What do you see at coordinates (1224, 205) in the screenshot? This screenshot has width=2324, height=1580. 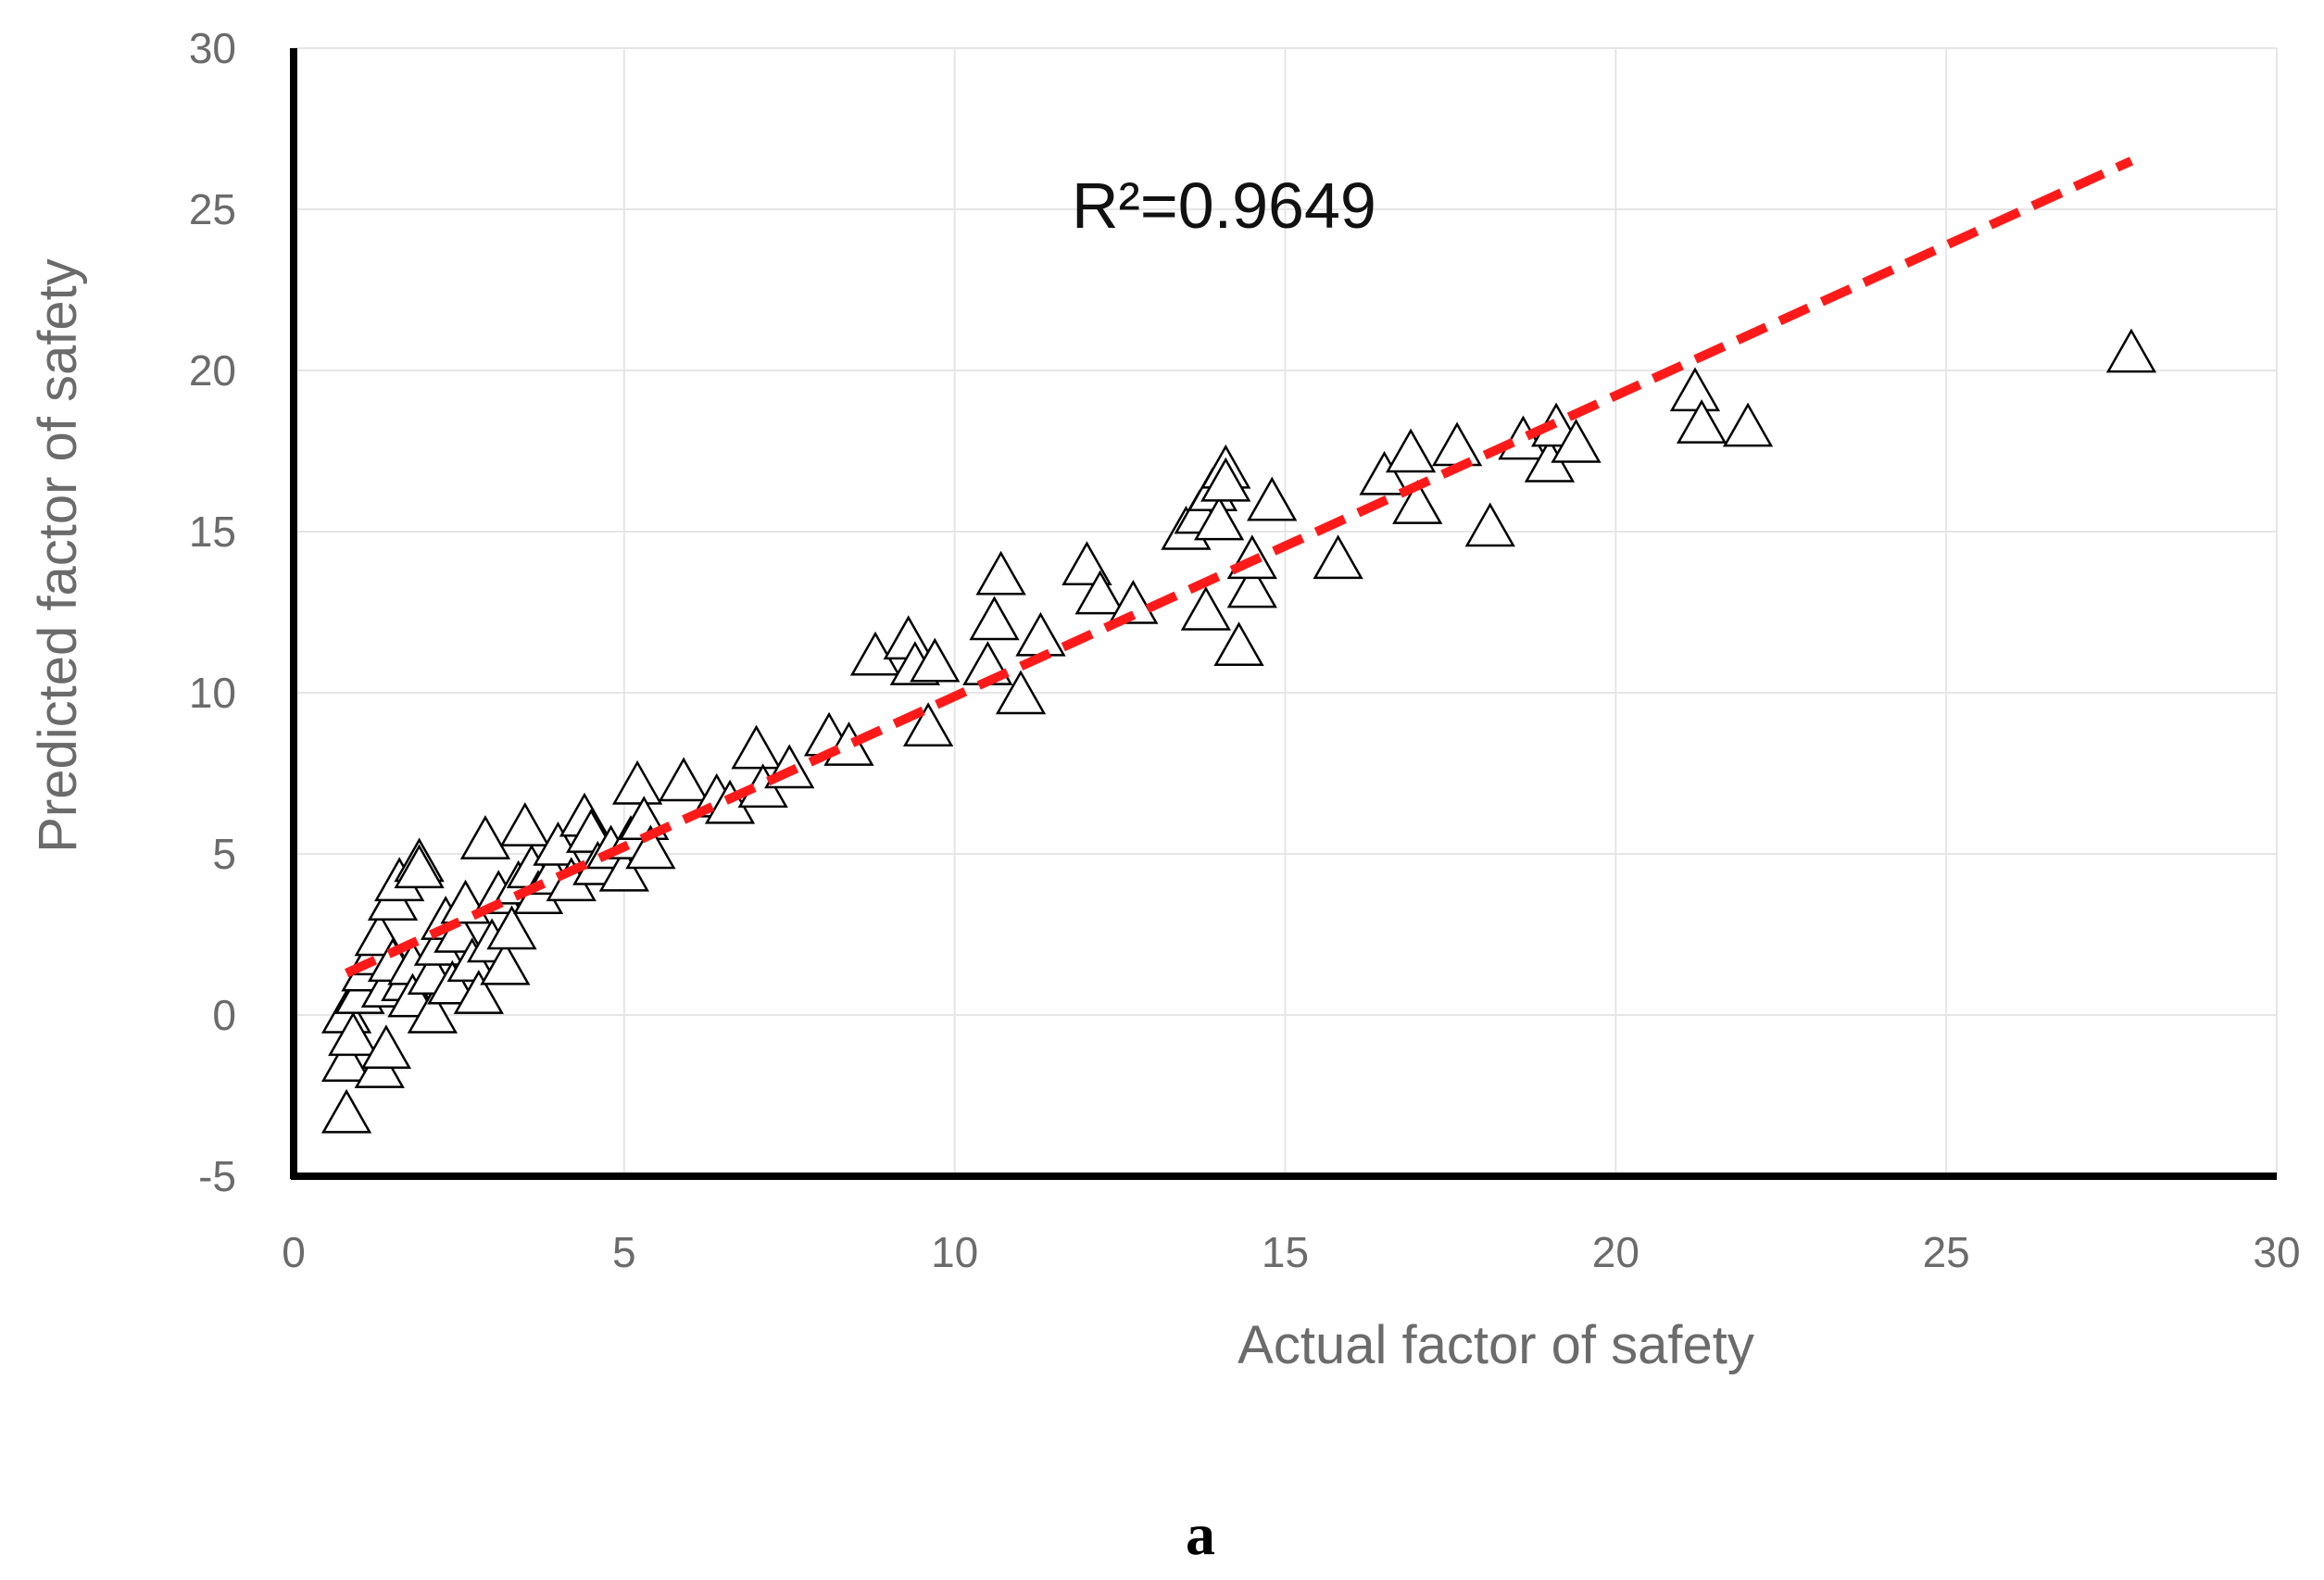 I see `r-squared-annotation: R²=0.9649` at bounding box center [1224, 205].